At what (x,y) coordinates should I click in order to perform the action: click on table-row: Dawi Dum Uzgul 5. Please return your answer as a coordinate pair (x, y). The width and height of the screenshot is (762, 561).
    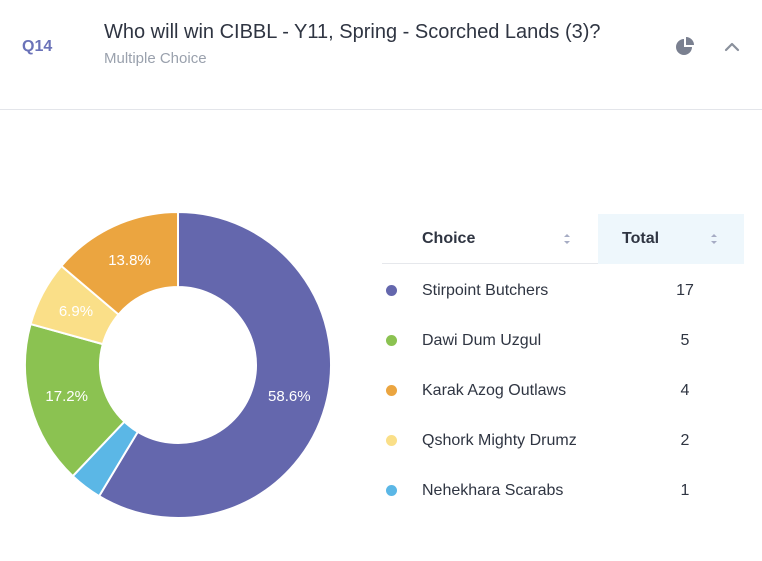
    Looking at the image, I should click on (563, 339).